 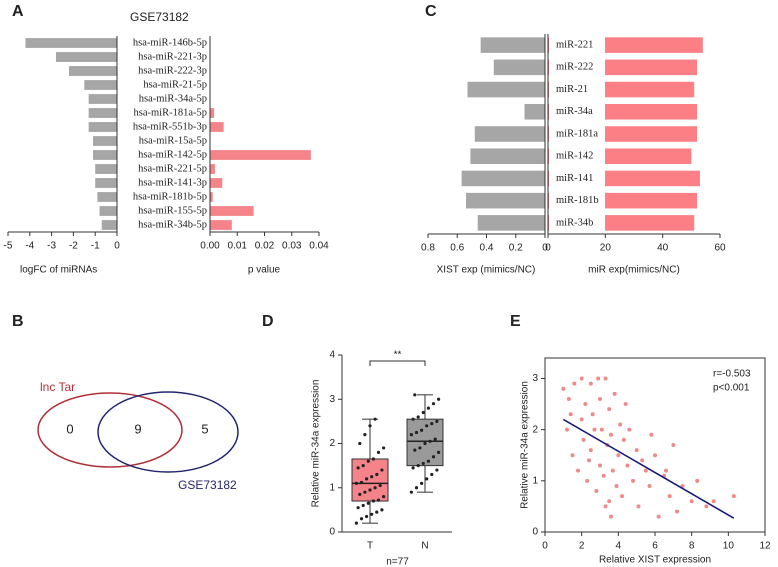 What do you see at coordinates (370, 480) in the screenshot?
I see `box` at bounding box center [370, 480].